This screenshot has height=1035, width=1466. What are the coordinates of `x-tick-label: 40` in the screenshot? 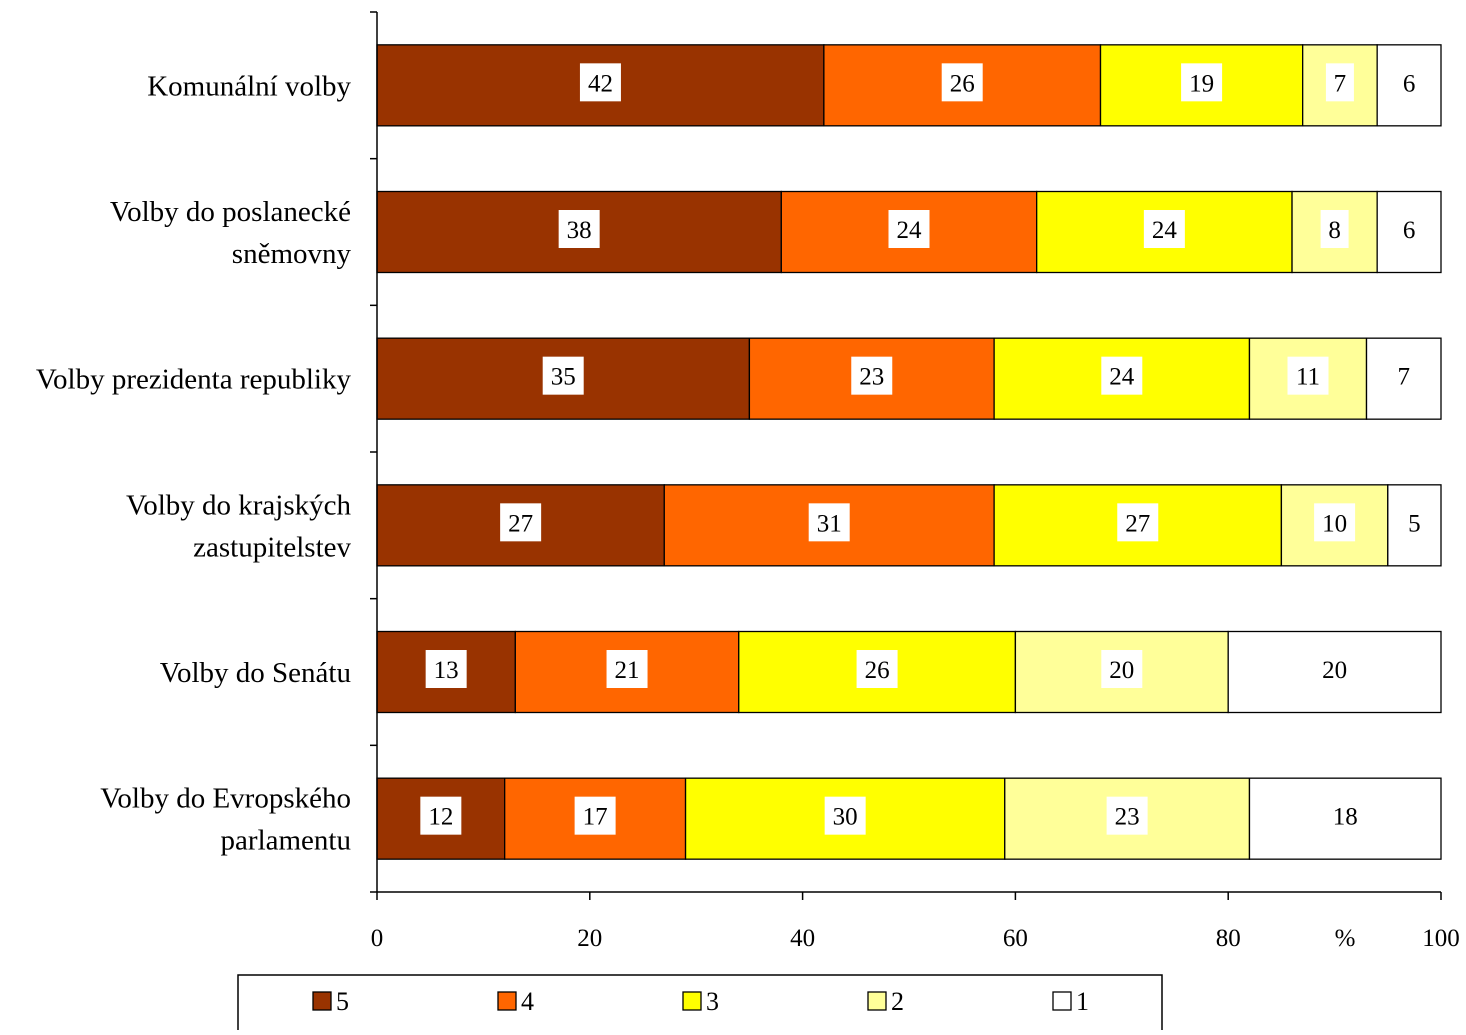 It's located at (802, 938).